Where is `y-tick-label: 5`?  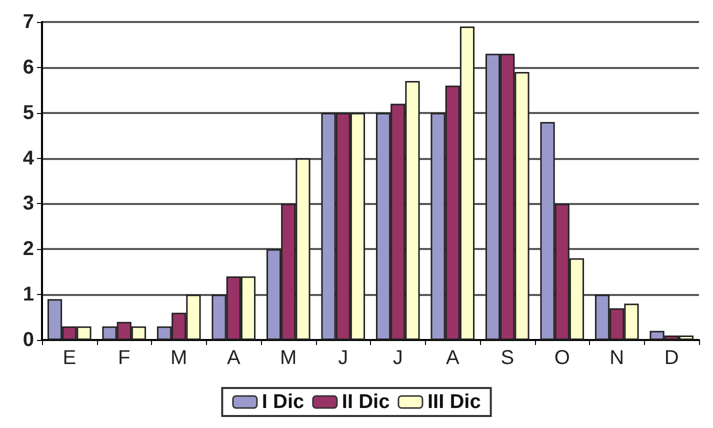 y-tick-label: 5 is located at coordinates (28, 113).